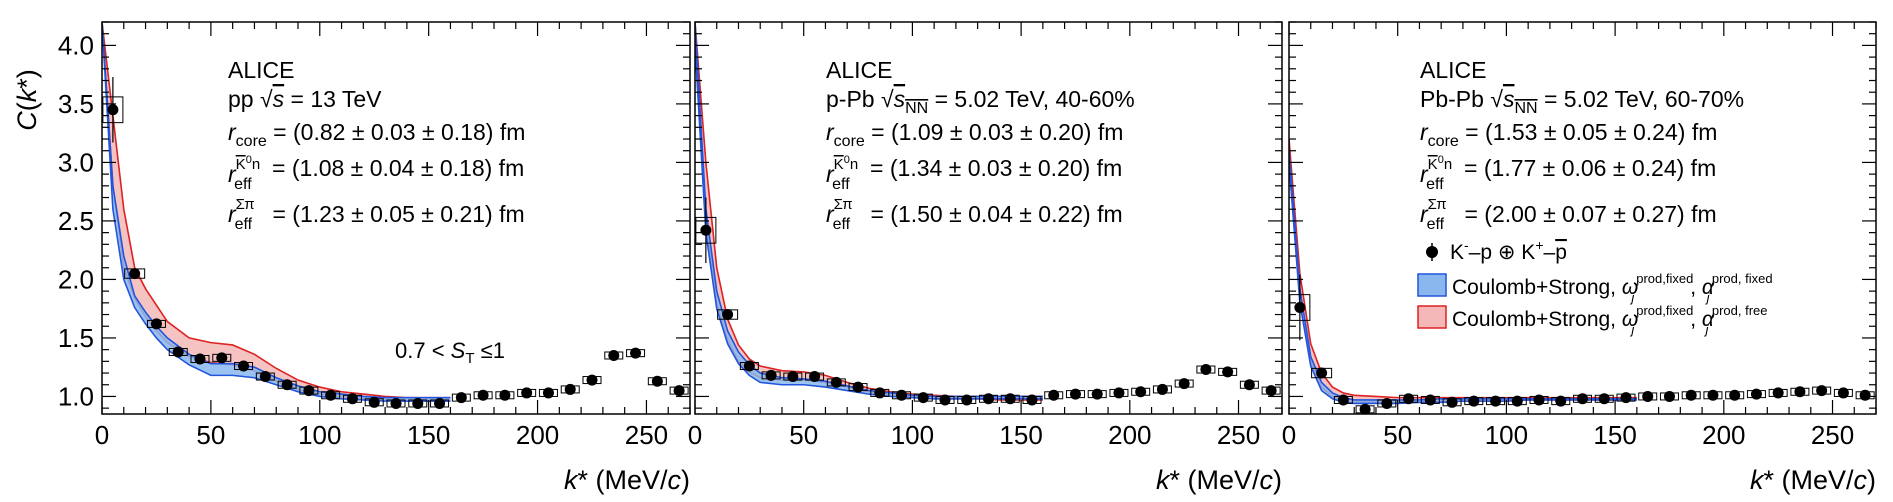 The width and height of the screenshot is (1893, 502). I want to click on y-tick-label: 4.0, so click(76, 45).